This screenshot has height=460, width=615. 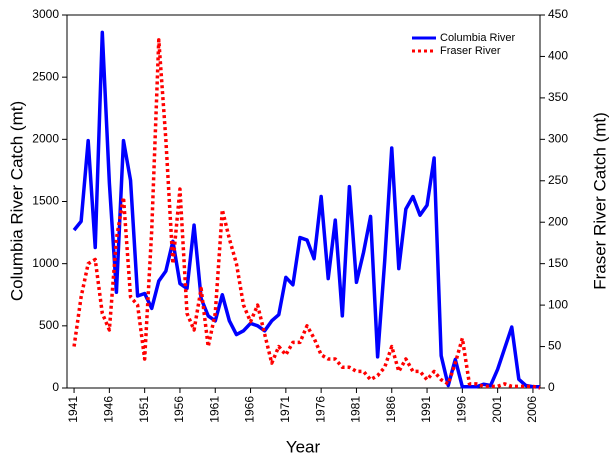 I want to click on x-tick-label: 1976, so click(x=320, y=409).